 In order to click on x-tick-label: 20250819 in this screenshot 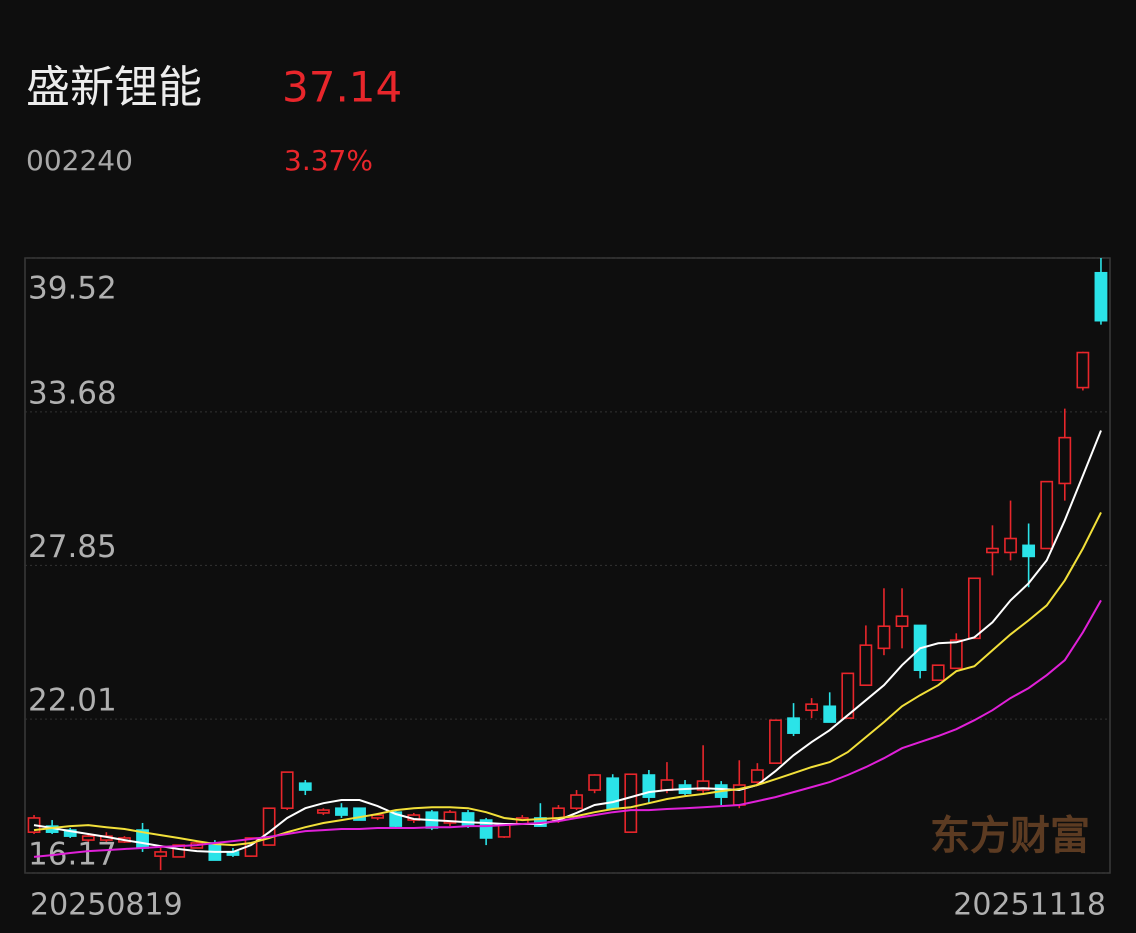, I will do `click(106, 905)`.